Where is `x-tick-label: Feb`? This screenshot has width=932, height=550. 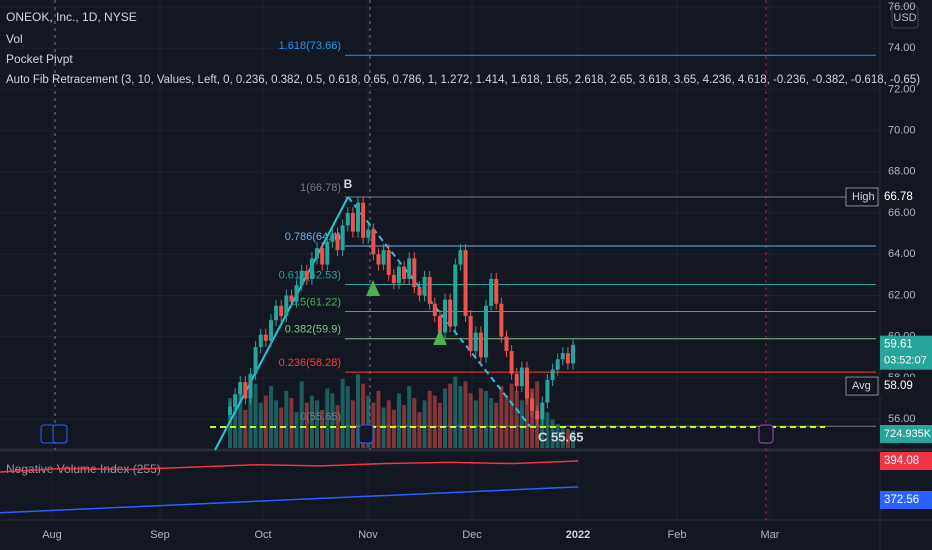
x-tick-label: Feb is located at coordinates (677, 535).